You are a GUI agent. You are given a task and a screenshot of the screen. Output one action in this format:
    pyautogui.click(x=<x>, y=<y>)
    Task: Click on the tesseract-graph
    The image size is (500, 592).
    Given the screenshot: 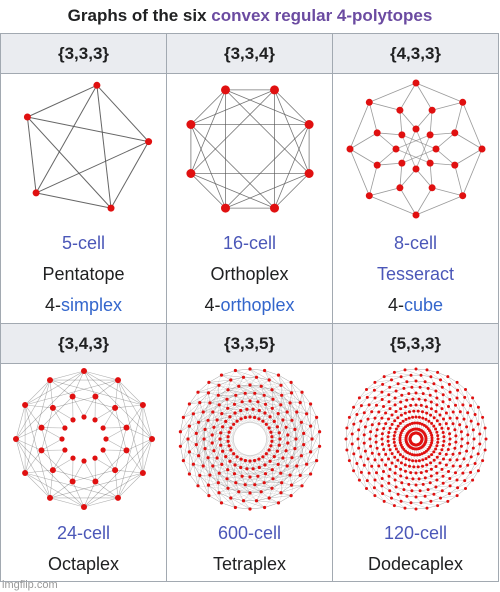 What is the action you would take?
    pyautogui.click(x=416, y=149)
    